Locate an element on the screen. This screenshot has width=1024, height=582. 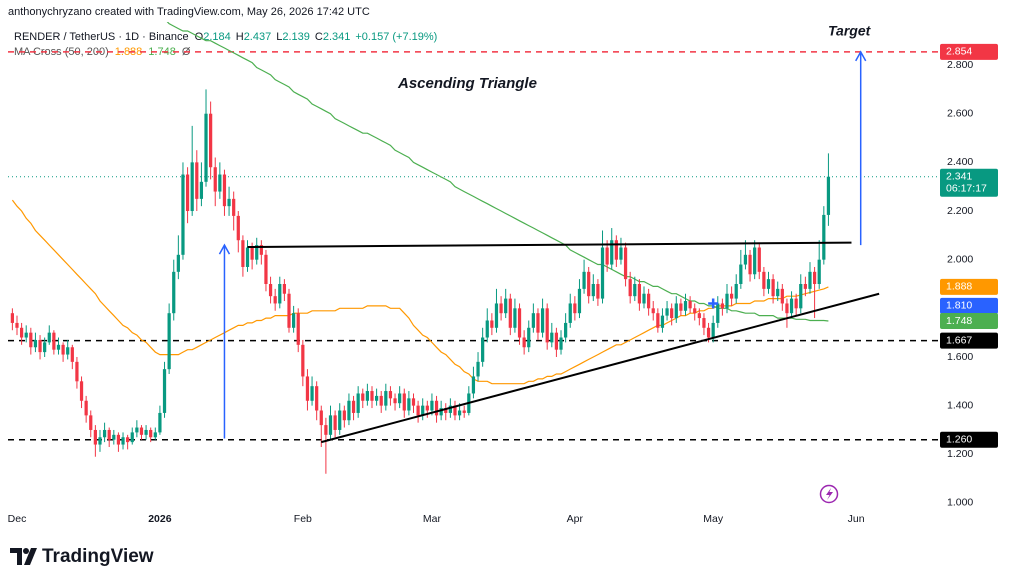
x-tick-label: 2026 is located at coordinates (160, 519).